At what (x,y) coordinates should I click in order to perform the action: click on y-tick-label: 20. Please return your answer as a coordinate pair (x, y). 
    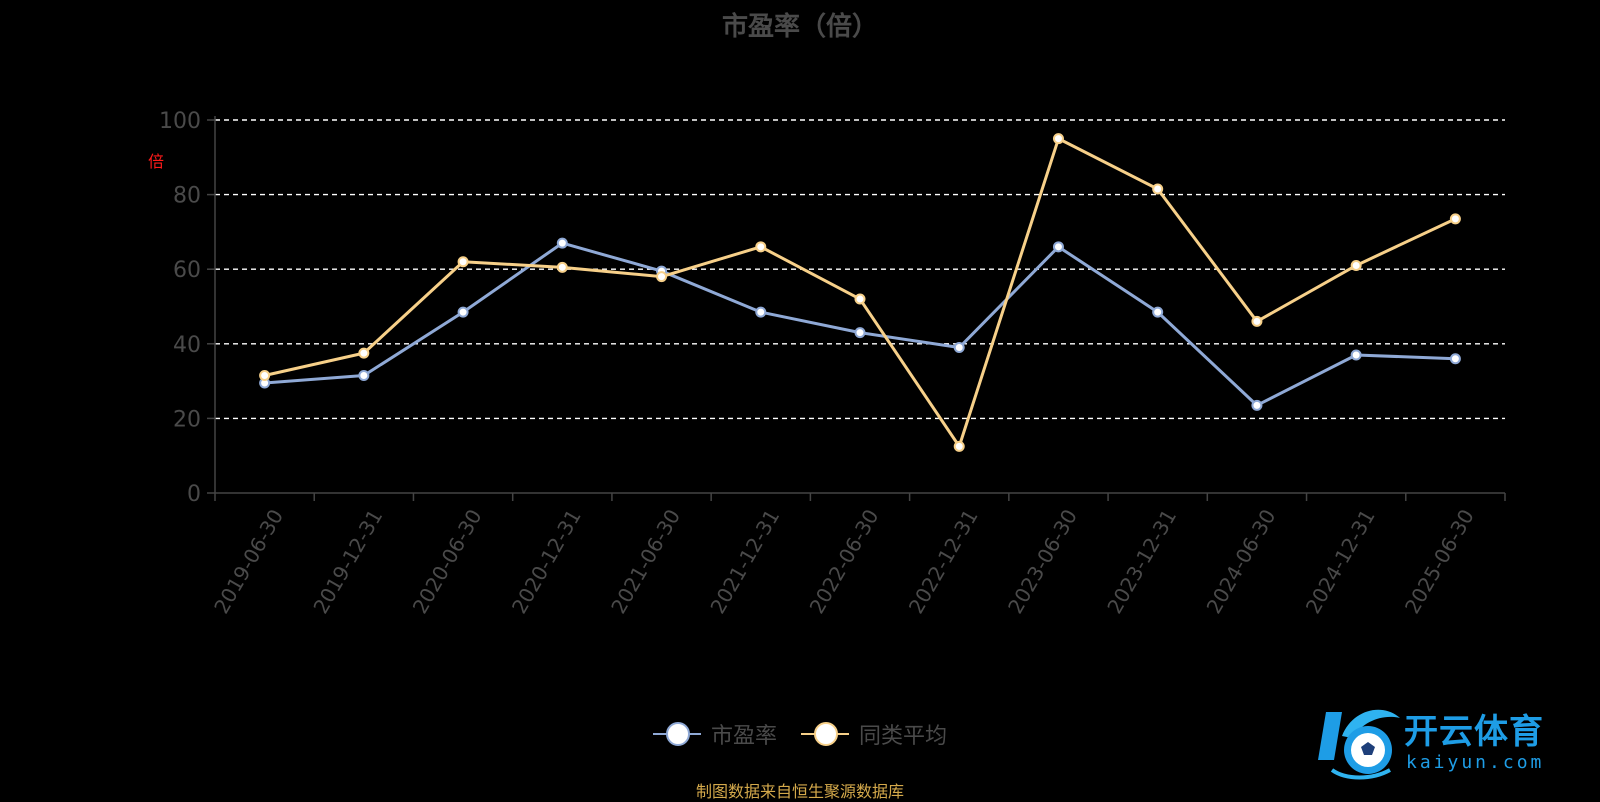
    Looking at the image, I should click on (187, 419).